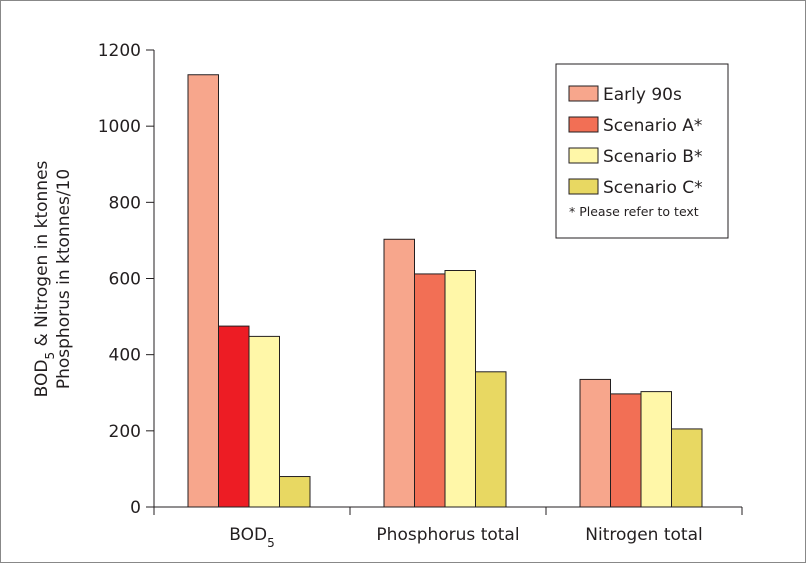 The width and height of the screenshot is (806, 567). I want to click on y-axis-label-line2: Phosphorus in ktonnes/10, so click(64, 279).